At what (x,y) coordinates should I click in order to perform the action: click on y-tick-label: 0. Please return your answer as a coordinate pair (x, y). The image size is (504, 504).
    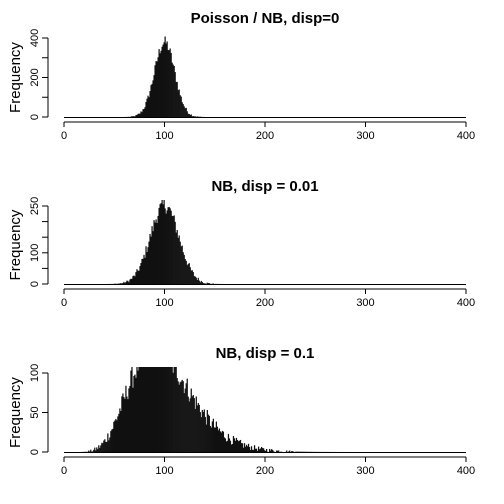
    Looking at the image, I should click on (35, 452).